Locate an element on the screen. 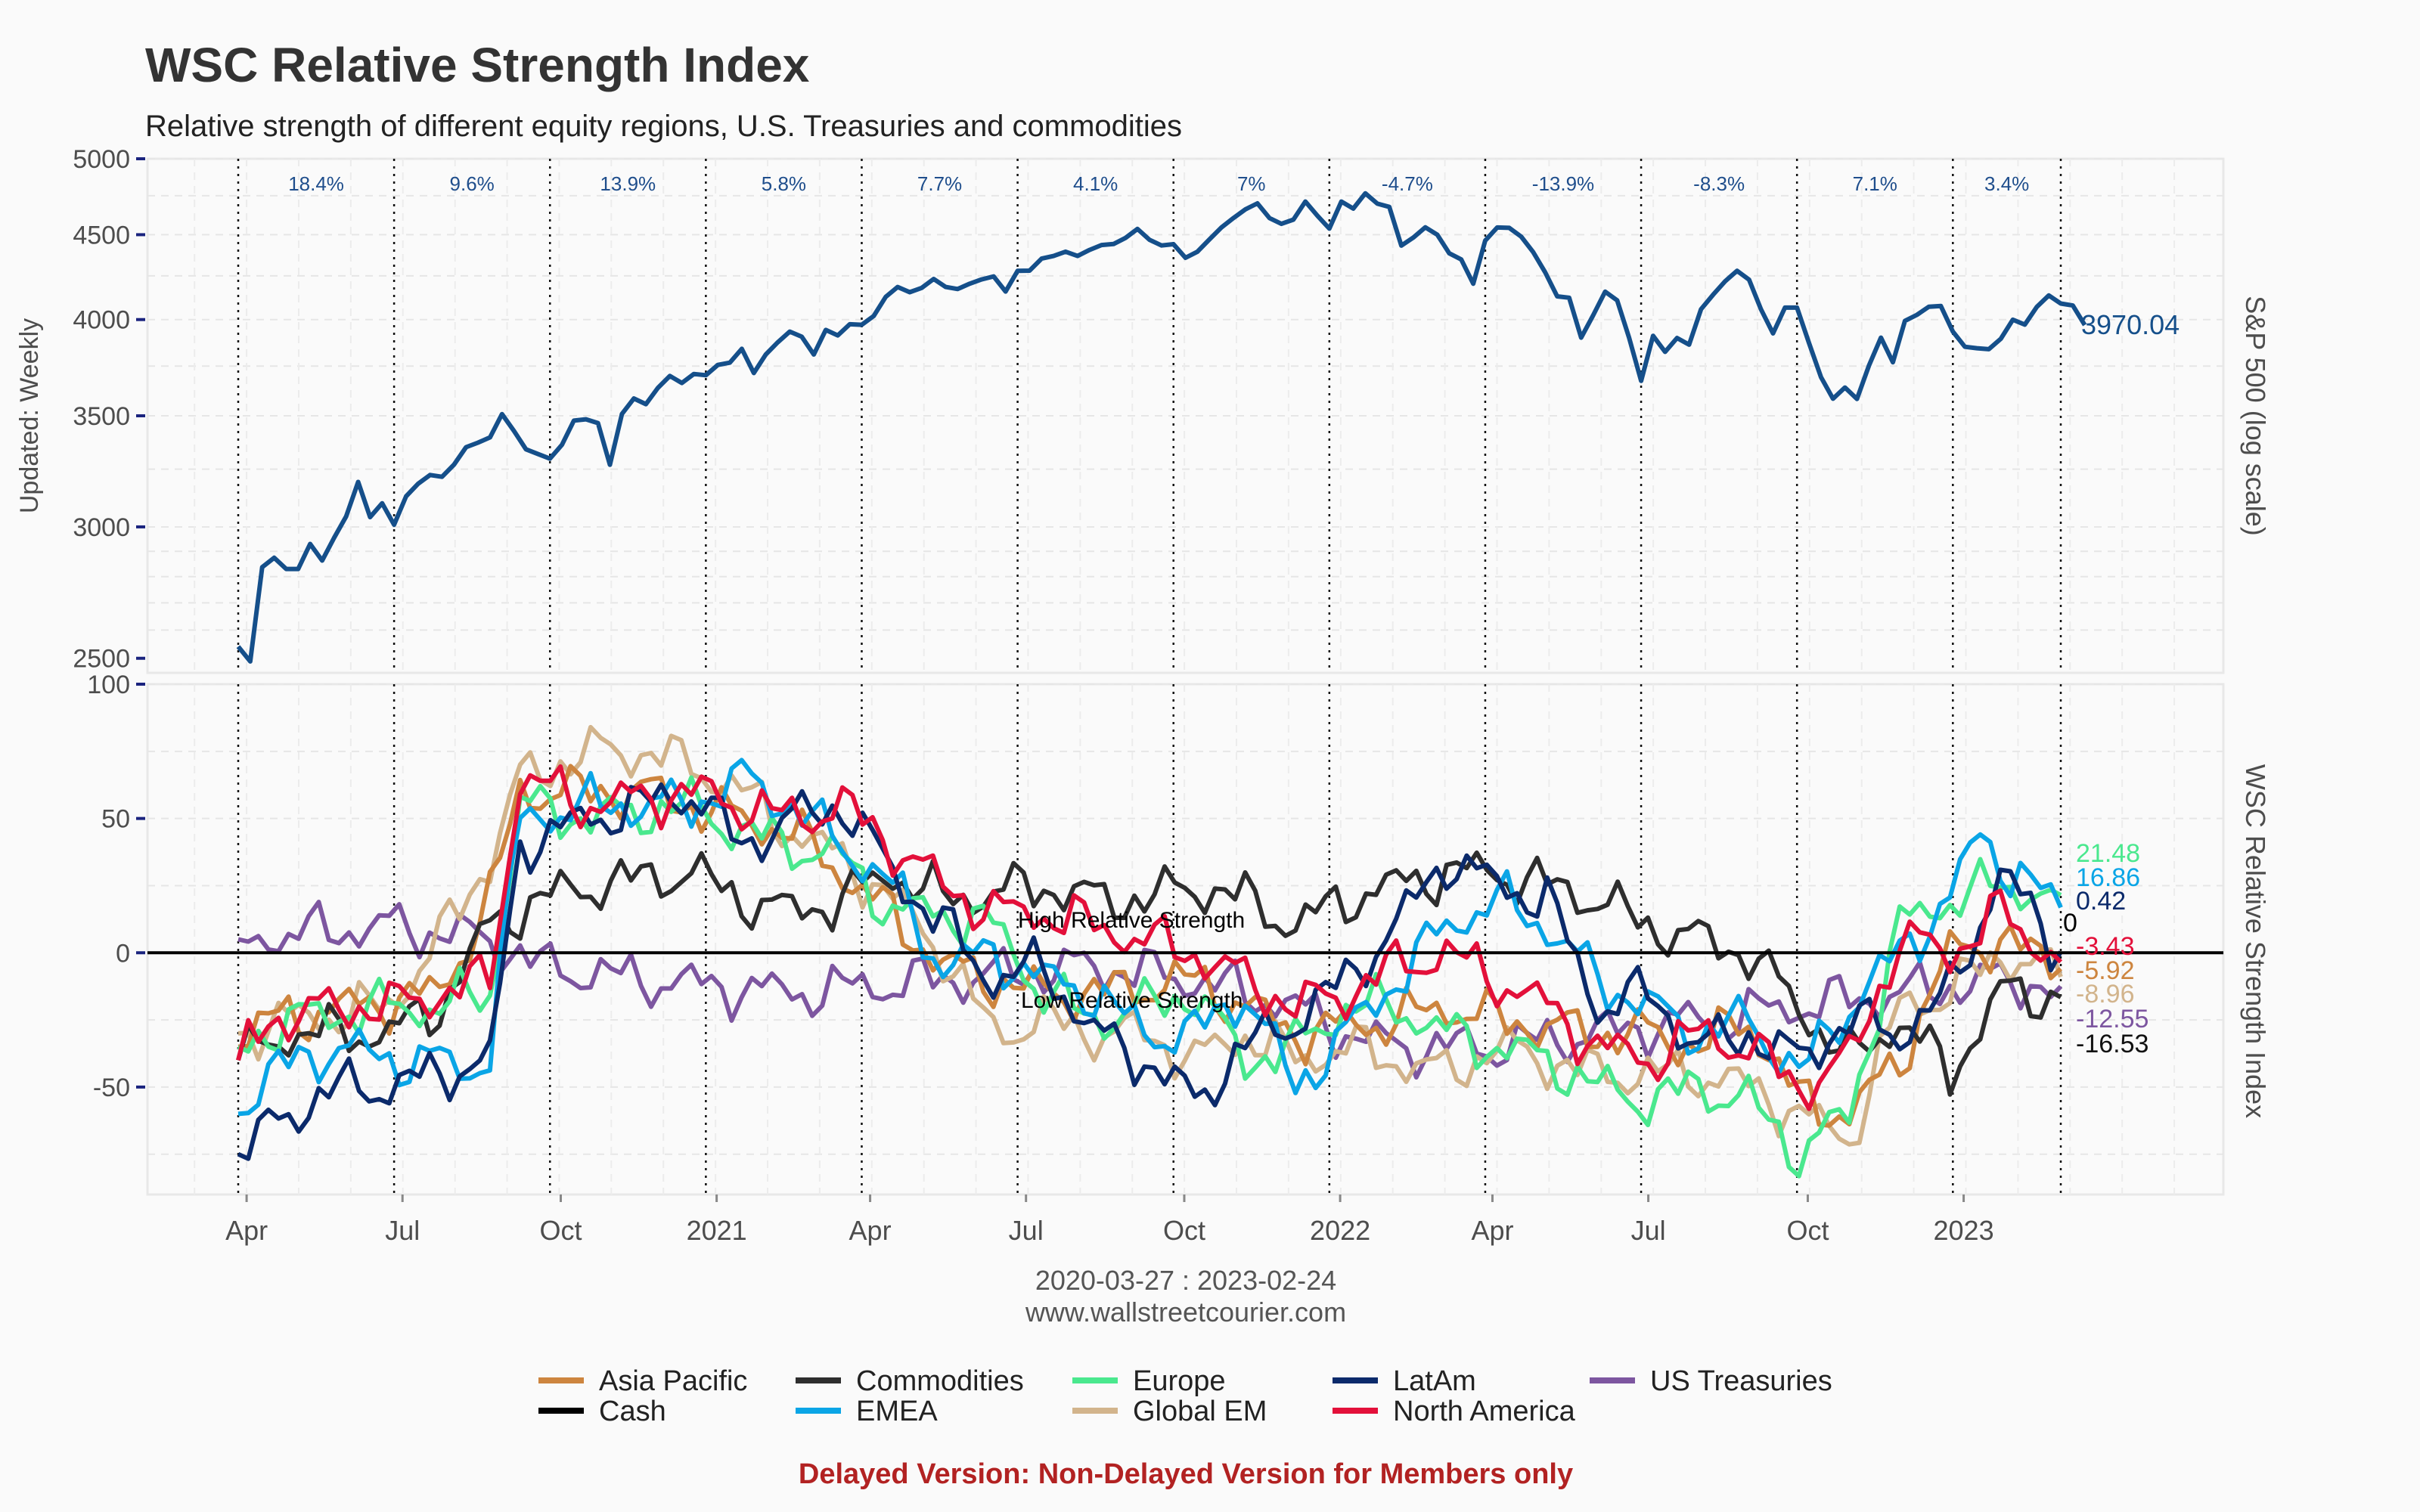 Image resolution: width=2420 pixels, height=1512 pixels. bottom-y-title: WSC Relative Strength Index is located at coordinates (2255, 941).